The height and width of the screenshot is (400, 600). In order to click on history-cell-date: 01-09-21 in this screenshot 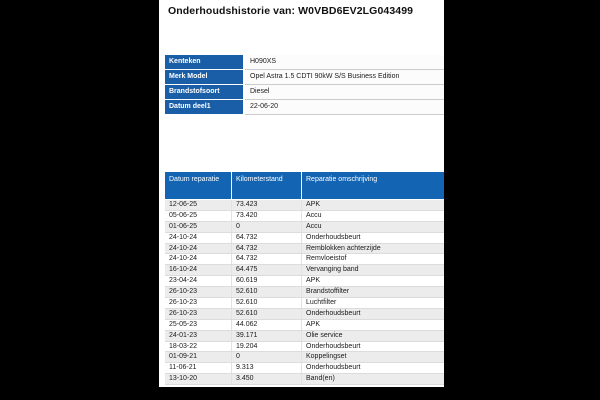, I will do `click(198, 357)`.